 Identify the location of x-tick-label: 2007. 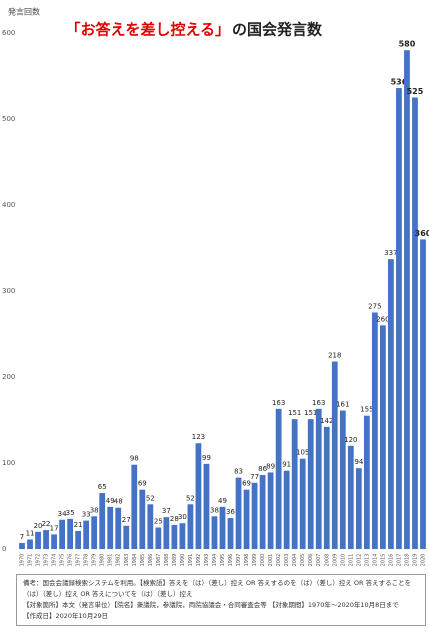
(319, 560).